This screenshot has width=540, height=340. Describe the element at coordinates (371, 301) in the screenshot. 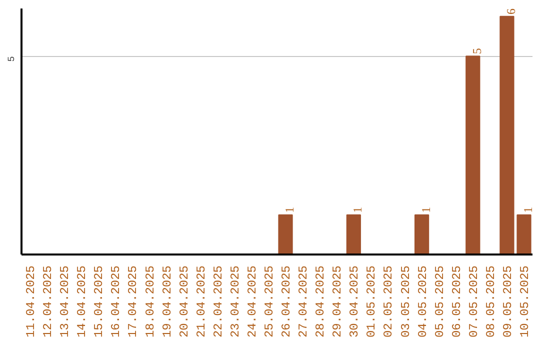

I see `x-tick-label: 01.05.2025` at that location.